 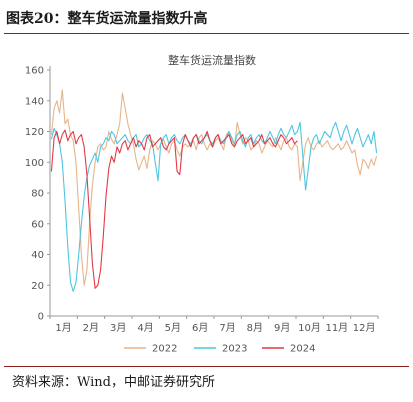 What do you see at coordinates (255, 328) in the screenshot?
I see `x-tick-label: 8月` at bounding box center [255, 328].